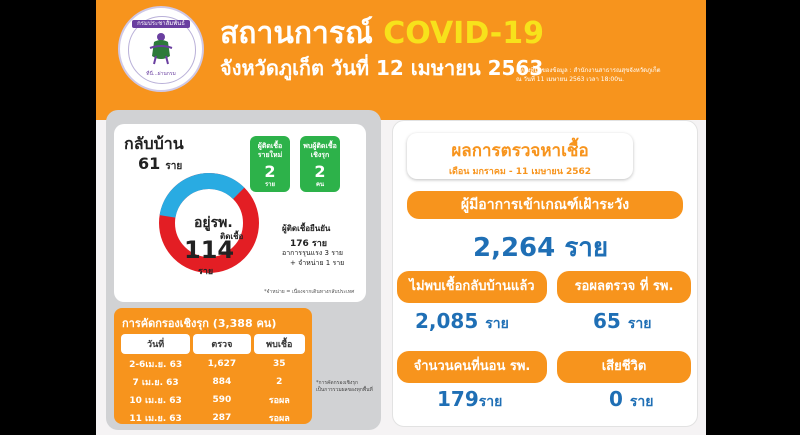  Describe the element at coordinates (616, 399) in the screenshot. I see `deaths-value: 0` at that location.